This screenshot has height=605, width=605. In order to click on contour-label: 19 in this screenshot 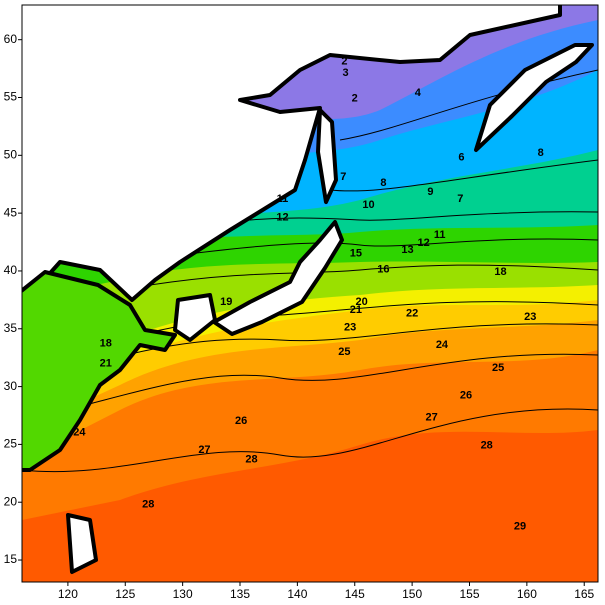, I will do `click(226, 302)`.